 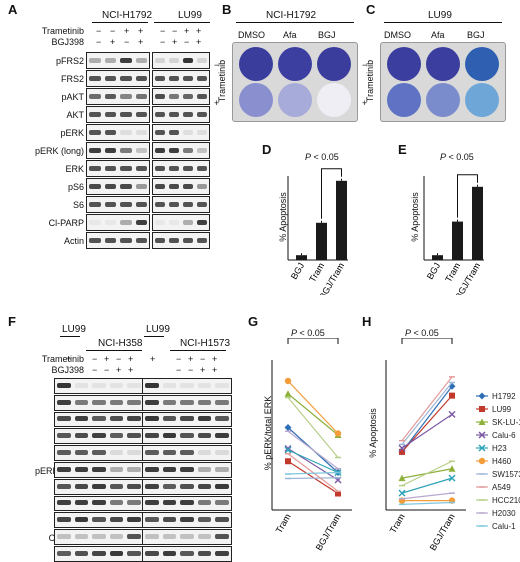 I want to click on blot-label: Cl-PARP, so click(x=66, y=223).